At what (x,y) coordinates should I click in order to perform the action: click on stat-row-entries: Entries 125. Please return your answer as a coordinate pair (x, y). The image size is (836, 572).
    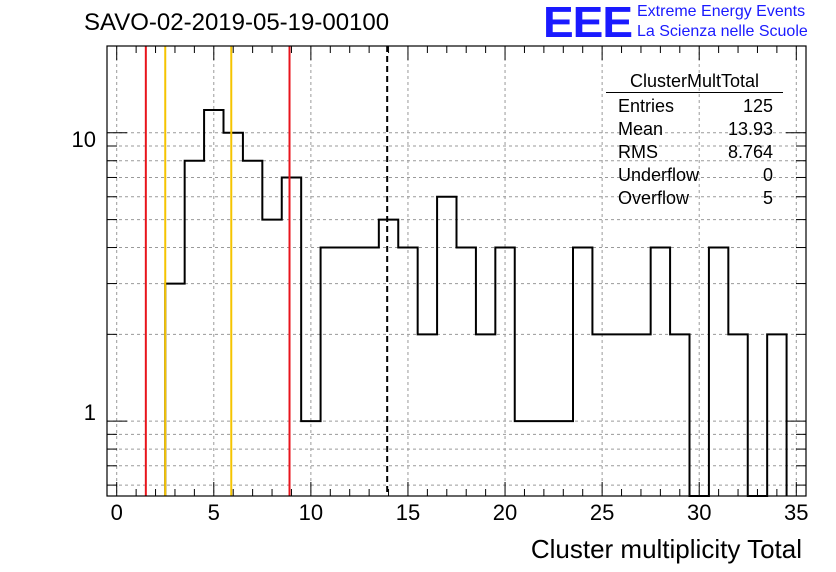
    Looking at the image, I should click on (694, 106).